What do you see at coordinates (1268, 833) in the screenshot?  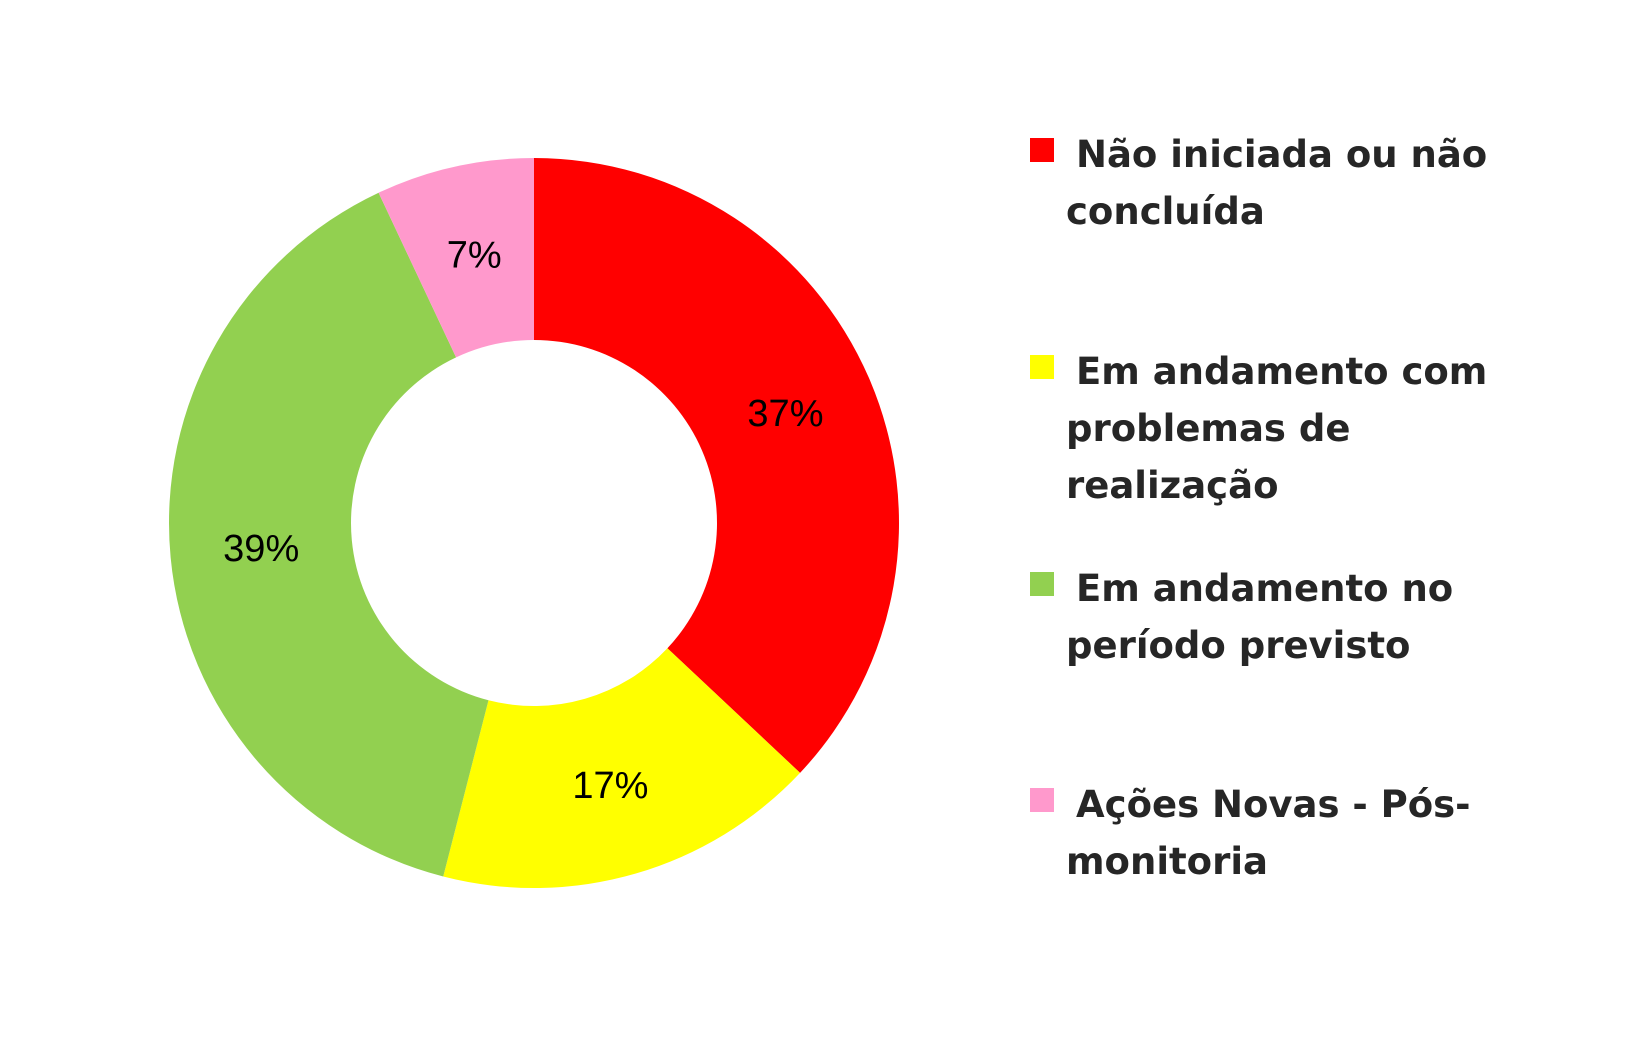 I see `legend-label: Ações Novas - Pós-monitoria` at bounding box center [1268, 833].